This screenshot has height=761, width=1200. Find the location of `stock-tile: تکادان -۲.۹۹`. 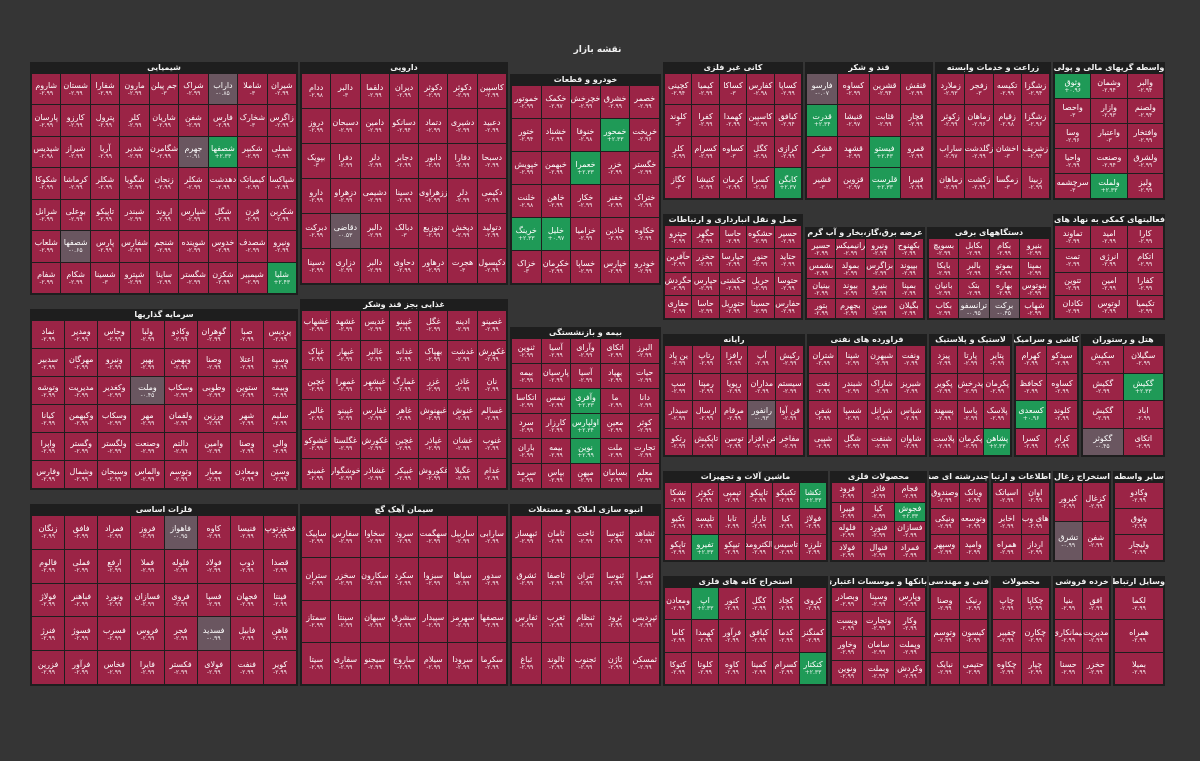

stock-tile: تکادان -۲.۹۹ is located at coordinates (1073, 306).